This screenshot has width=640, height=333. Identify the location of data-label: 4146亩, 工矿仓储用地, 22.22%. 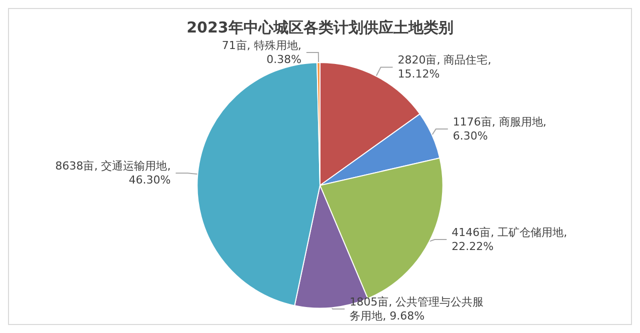
(510, 240).